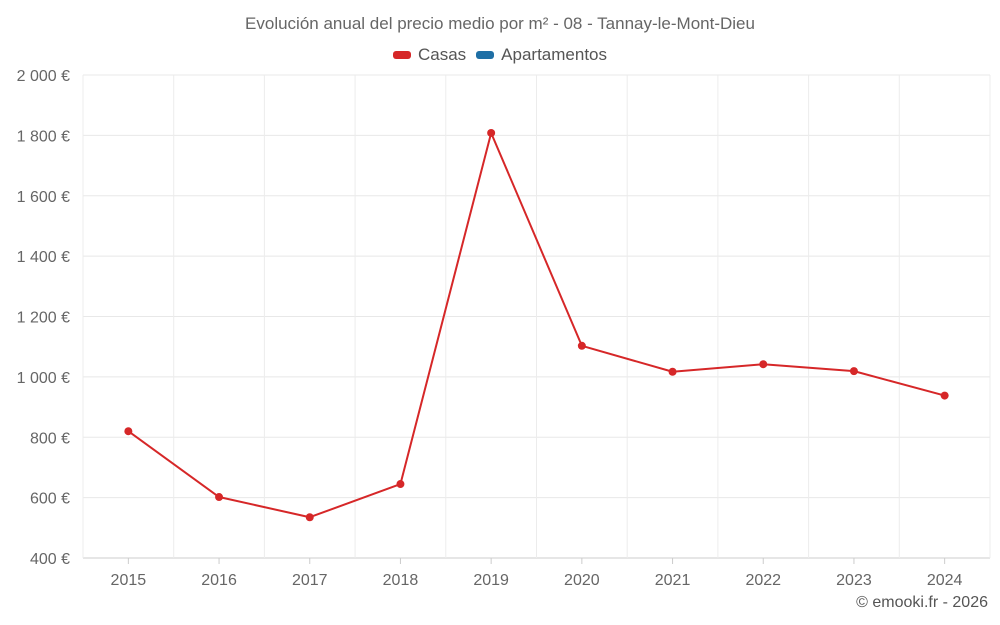  I want to click on x-tick-label: 2021, so click(673, 580).